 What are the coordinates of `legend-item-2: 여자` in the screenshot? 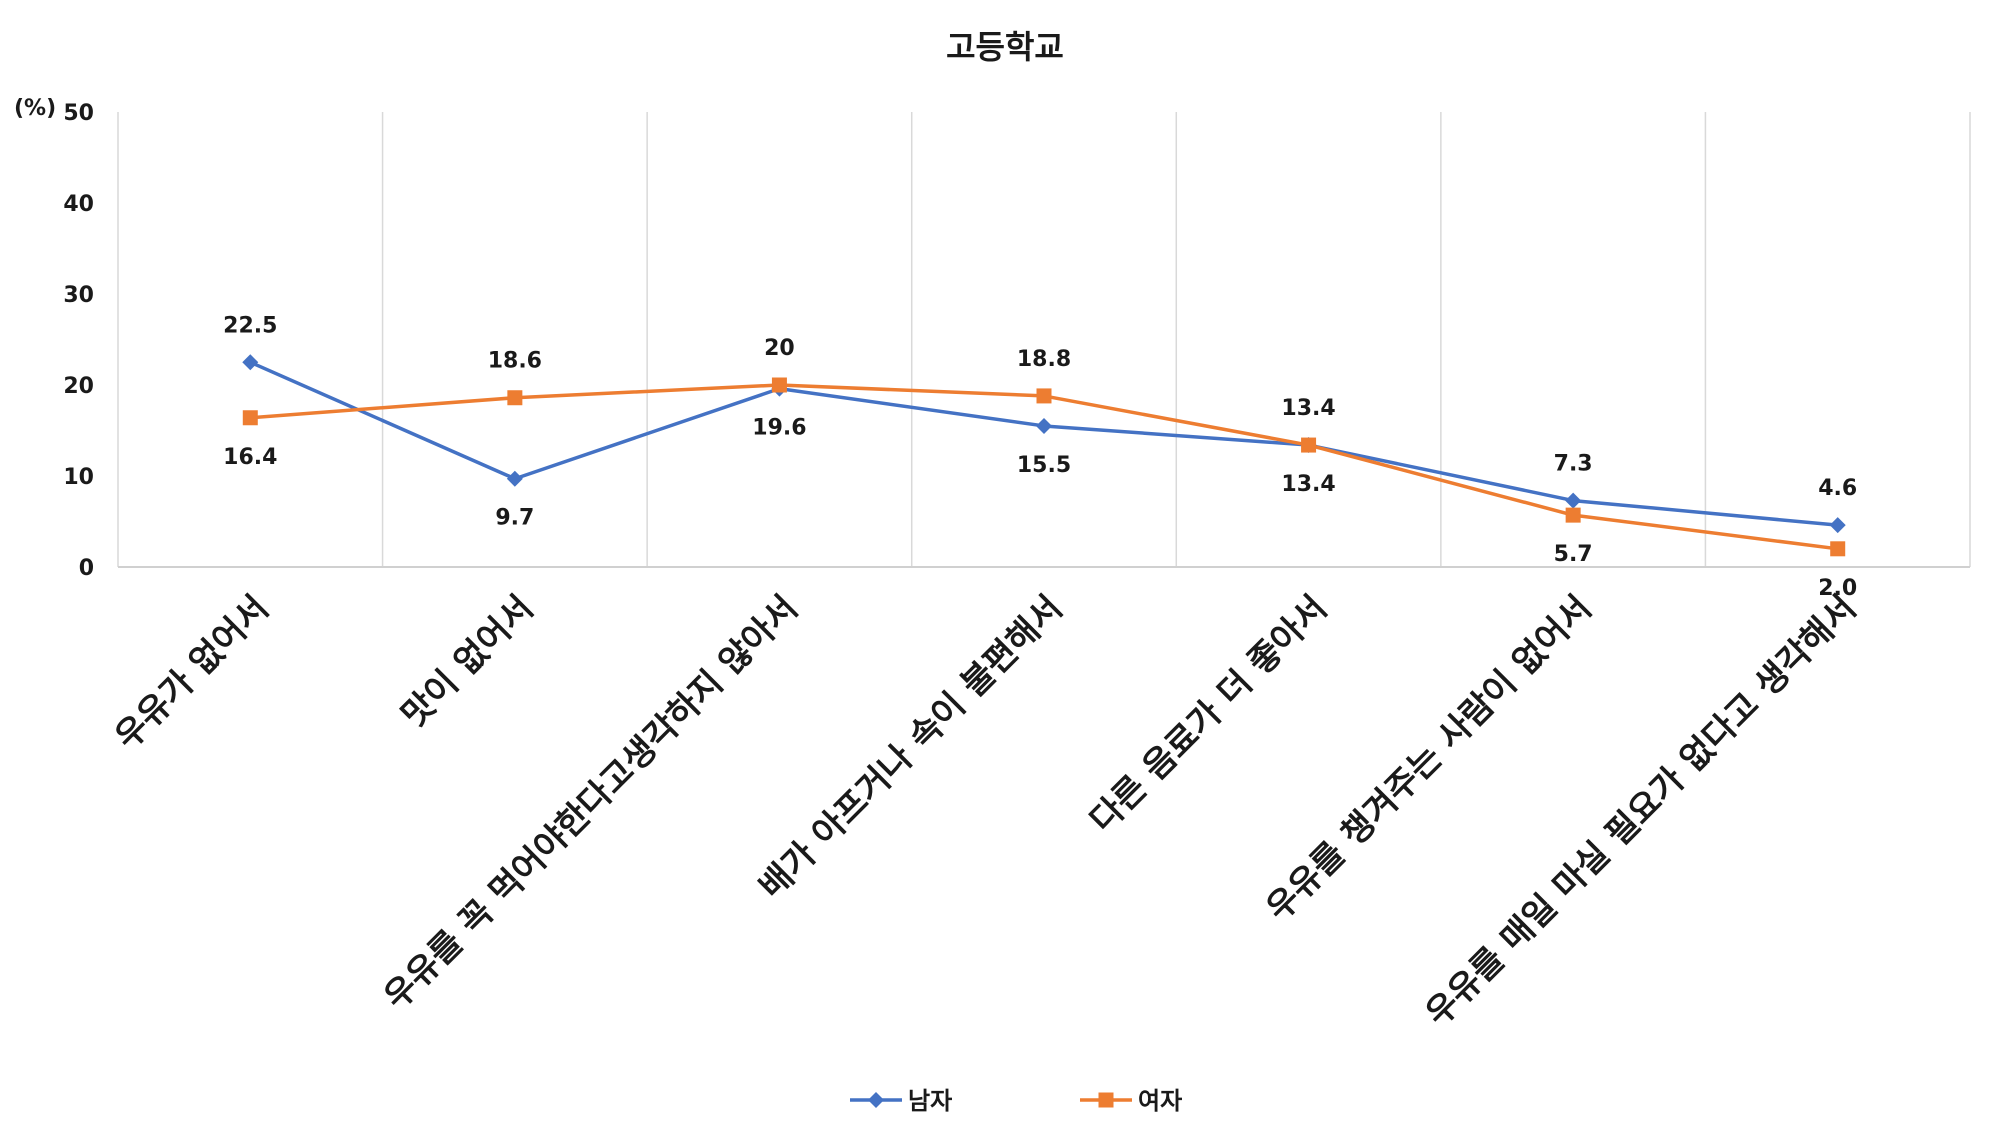 It's located at (1131, 1101).